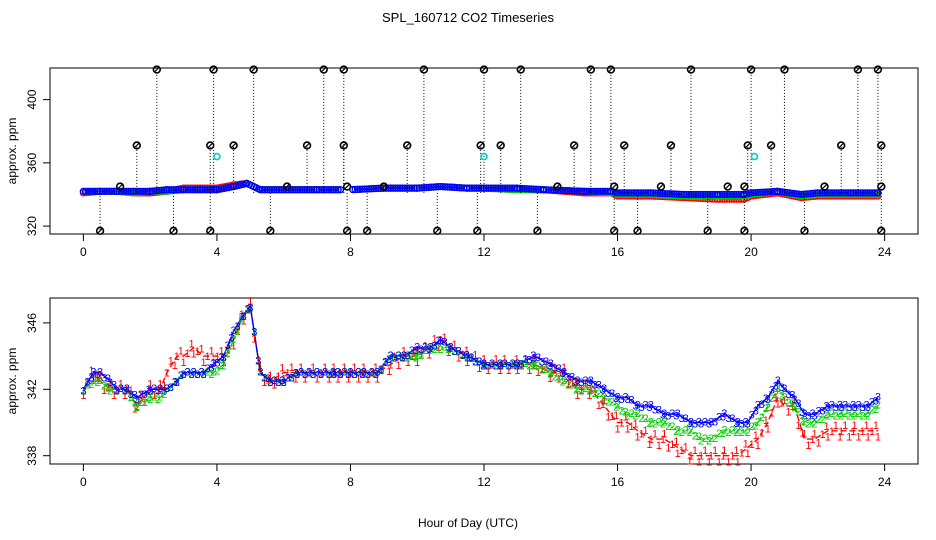 This screenshot has height=540, width=936. Describe the element at coordinates (728, 186) in the screenshot. I see `outlier-small-point-slash` at that location.